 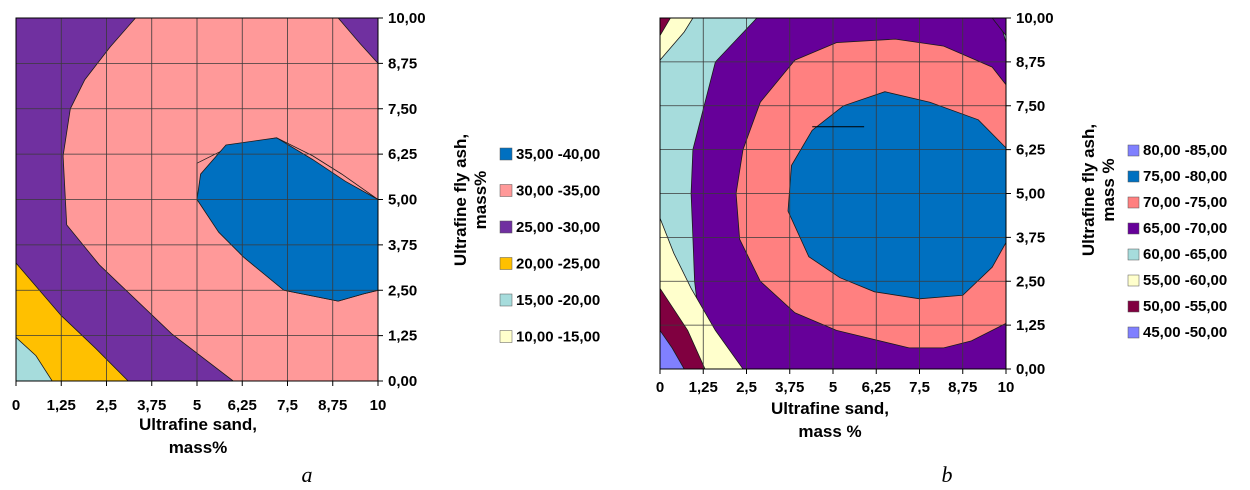 What do you see at coordinates (829, 431) in the screenshot?
I see `chart-b-x-axis-title: mass %` at bounding box center [829, 431].